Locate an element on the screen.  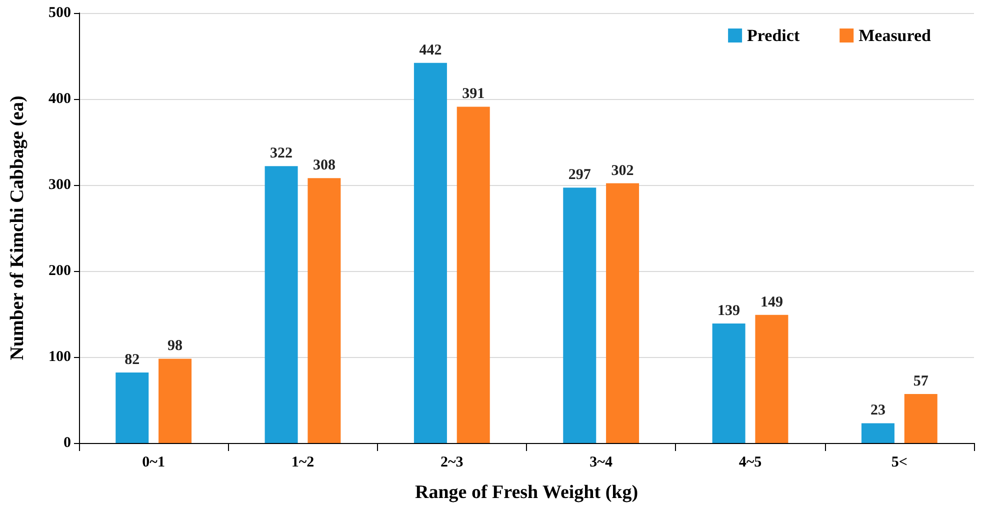
data-label: 308 is located at coordinates (324, 166).